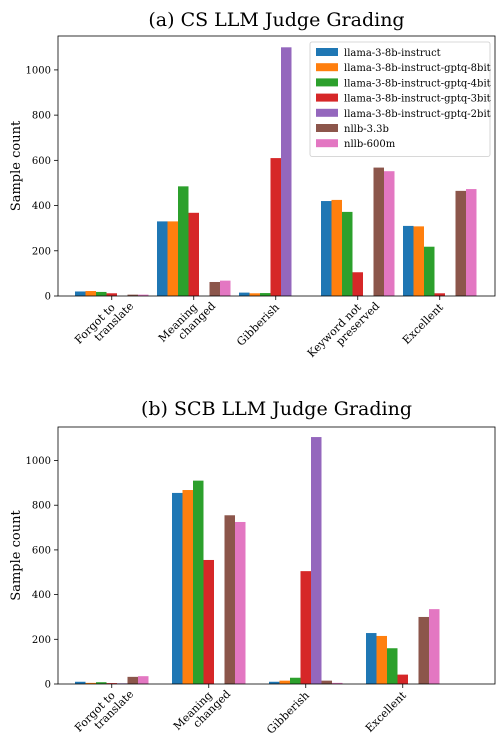  Describe the element at coordinates (417, 114) in the screenshot. I see `legend-label: llama-3-8b-instruct-gptq-2bit` at that location.